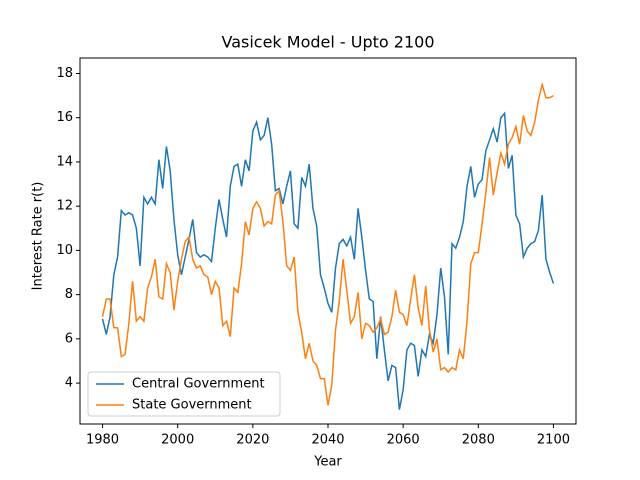 The image size is (640, 480). What do you see at coordinates (328, 42) in the screenshot?
I see `chart-title: Vasicek Model - Upto 2100` at bounding box center [328, 42].